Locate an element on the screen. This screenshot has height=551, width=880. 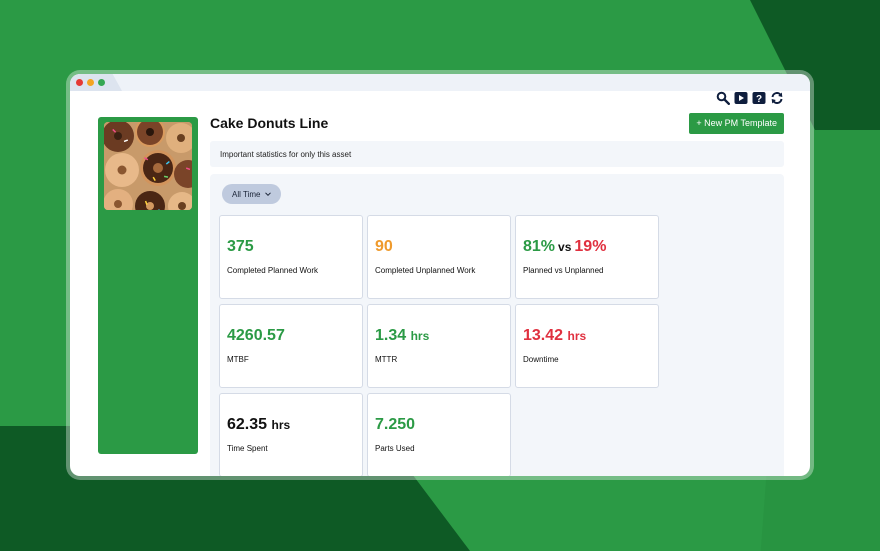
minimize-window-dot is located at coordinates (90, 82).